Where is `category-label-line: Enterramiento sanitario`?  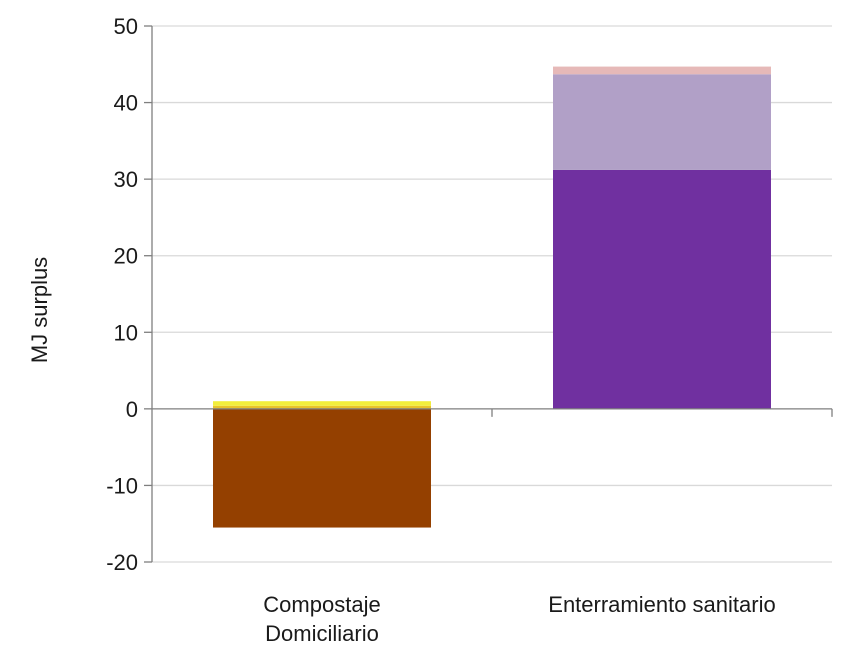 category-label-line: Enterramiento sanitario is located at coordinates (661, 604).